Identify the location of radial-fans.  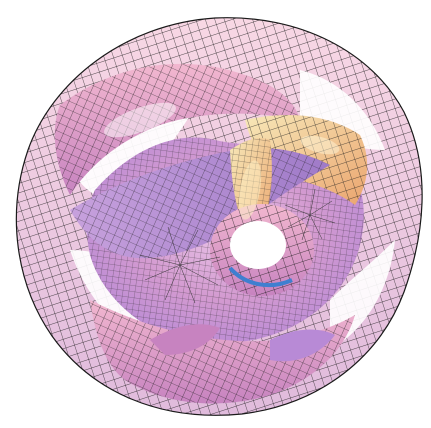
(237, 246).